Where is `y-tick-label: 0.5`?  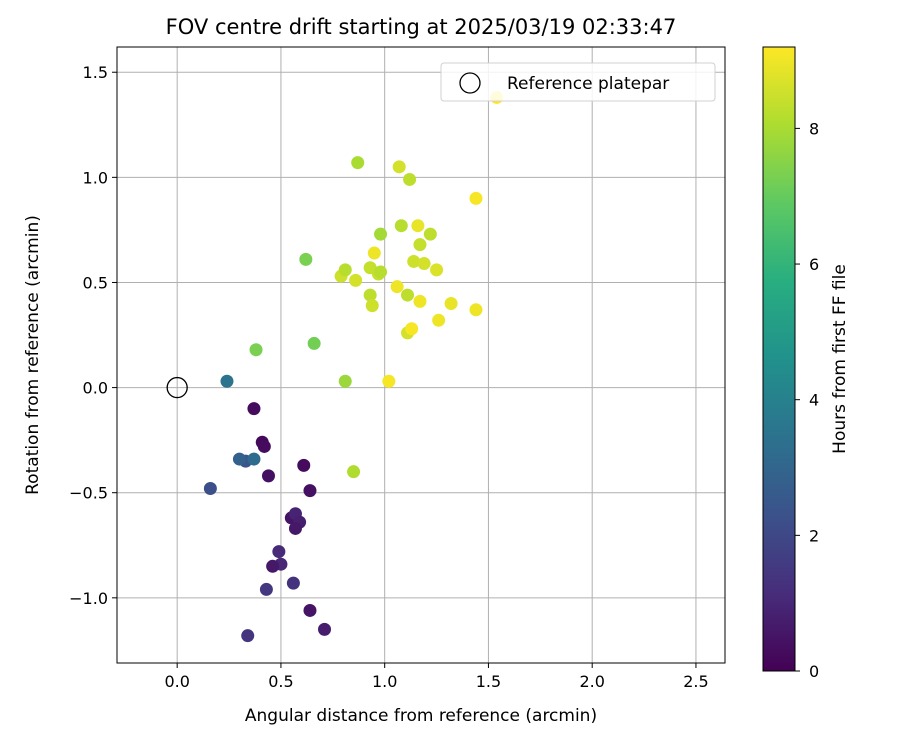
y-tick-label: 0.5 is located at coordinates (95, 282).